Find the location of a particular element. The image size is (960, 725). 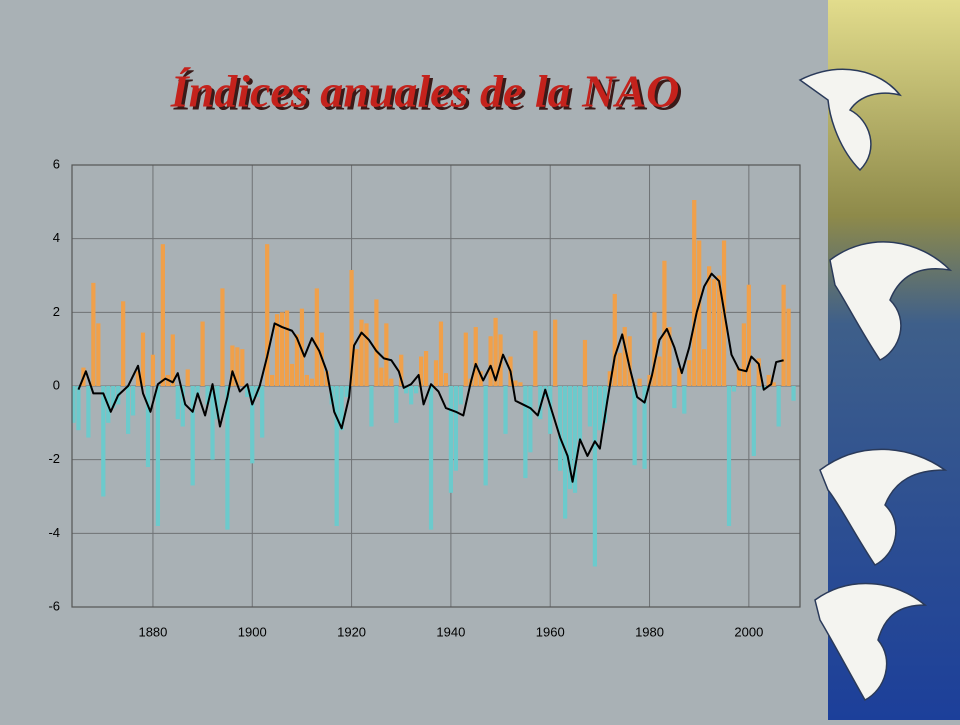

title-shadow: Índices anuales de la NAO is located at coordinates (428, 94).